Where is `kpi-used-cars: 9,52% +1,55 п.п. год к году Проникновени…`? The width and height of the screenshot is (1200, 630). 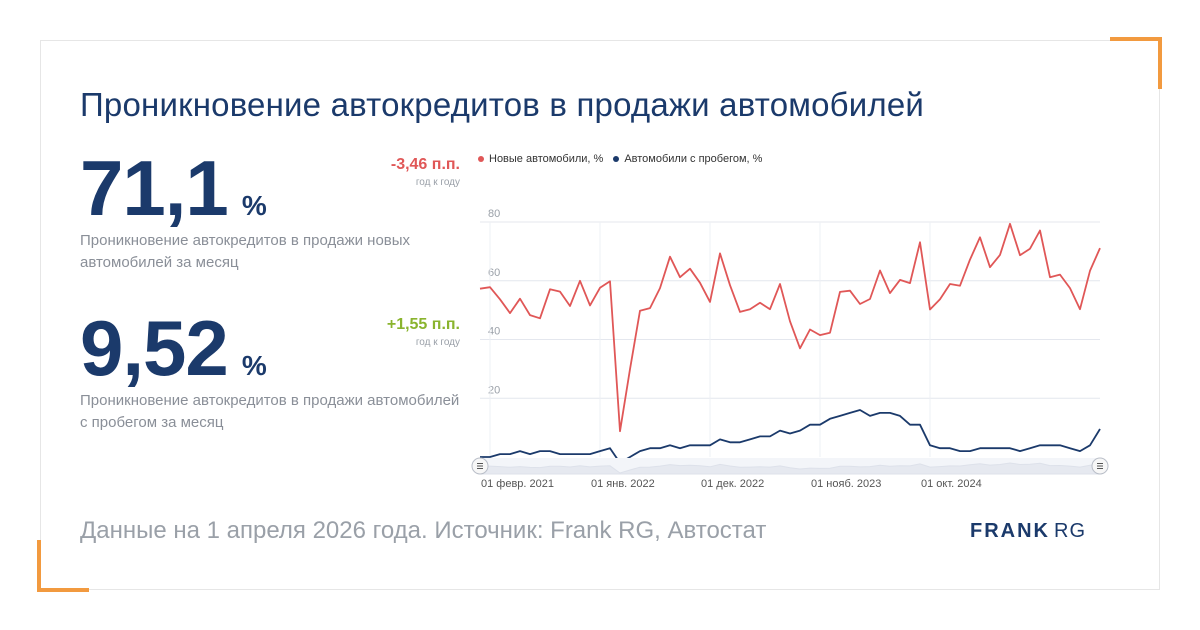 kpi-used-cars: 9,52% +1,55 п.п. год к году Проникновени… is located at coordinates (275, 371).